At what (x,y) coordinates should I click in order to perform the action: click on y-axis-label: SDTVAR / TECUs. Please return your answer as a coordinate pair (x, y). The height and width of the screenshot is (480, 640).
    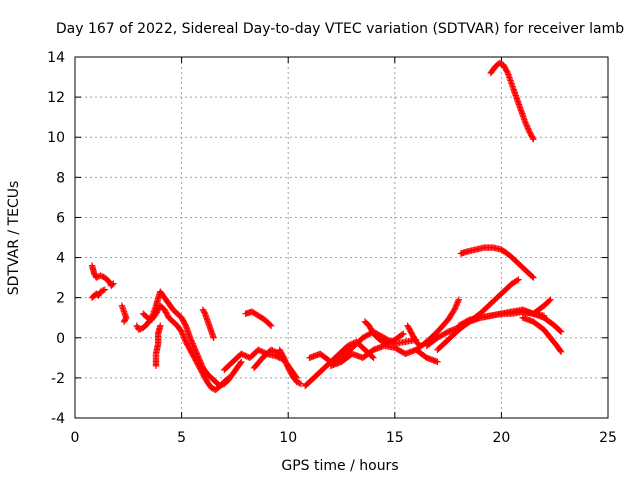
    Looking at the image, I should click on (14, 238).